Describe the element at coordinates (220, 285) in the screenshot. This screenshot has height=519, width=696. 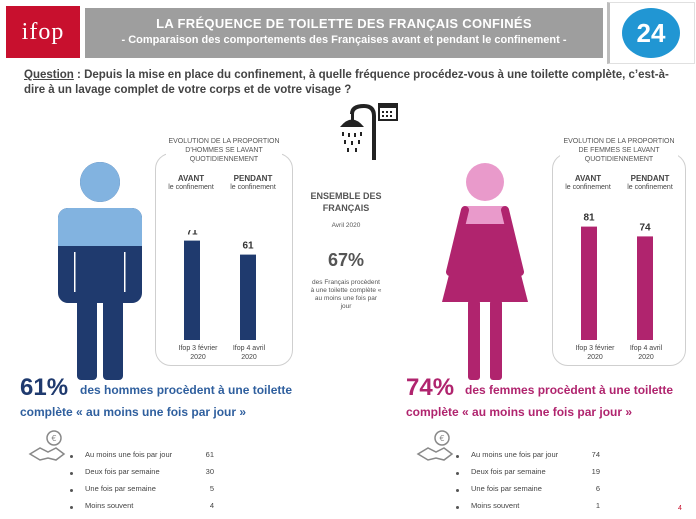
I see `men-bar-chart: 71 61` at that location.